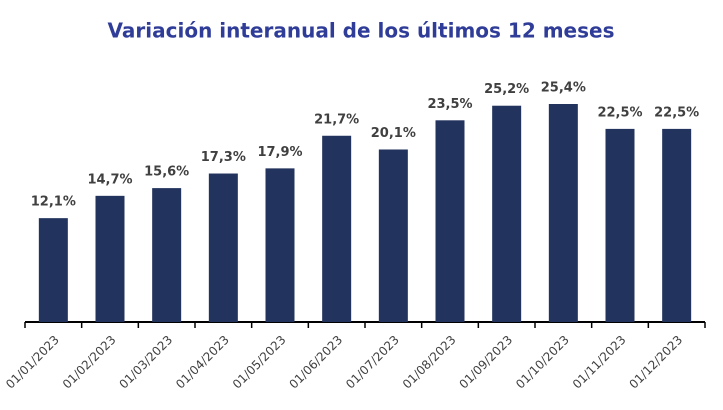 The height and width of the screenshot is (410, 723). Describe the element at coordinates (109, 179) in the screenshot. I see `value-label: 14,7%` at that location.